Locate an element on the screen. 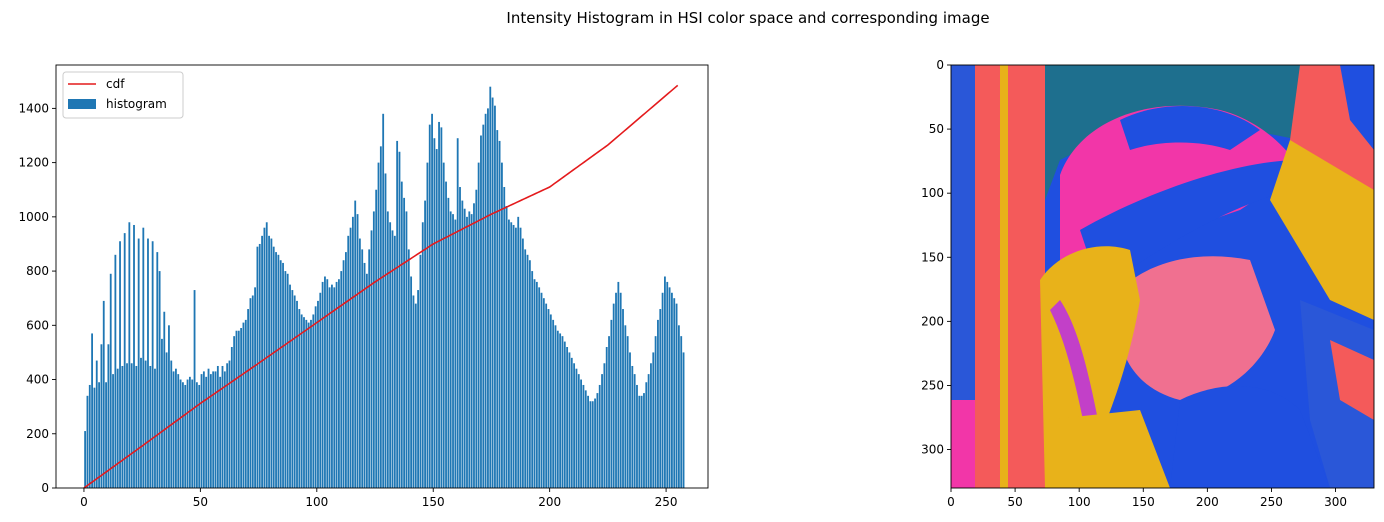  x-tick-label: 150 is located at coordinates (433, 502).